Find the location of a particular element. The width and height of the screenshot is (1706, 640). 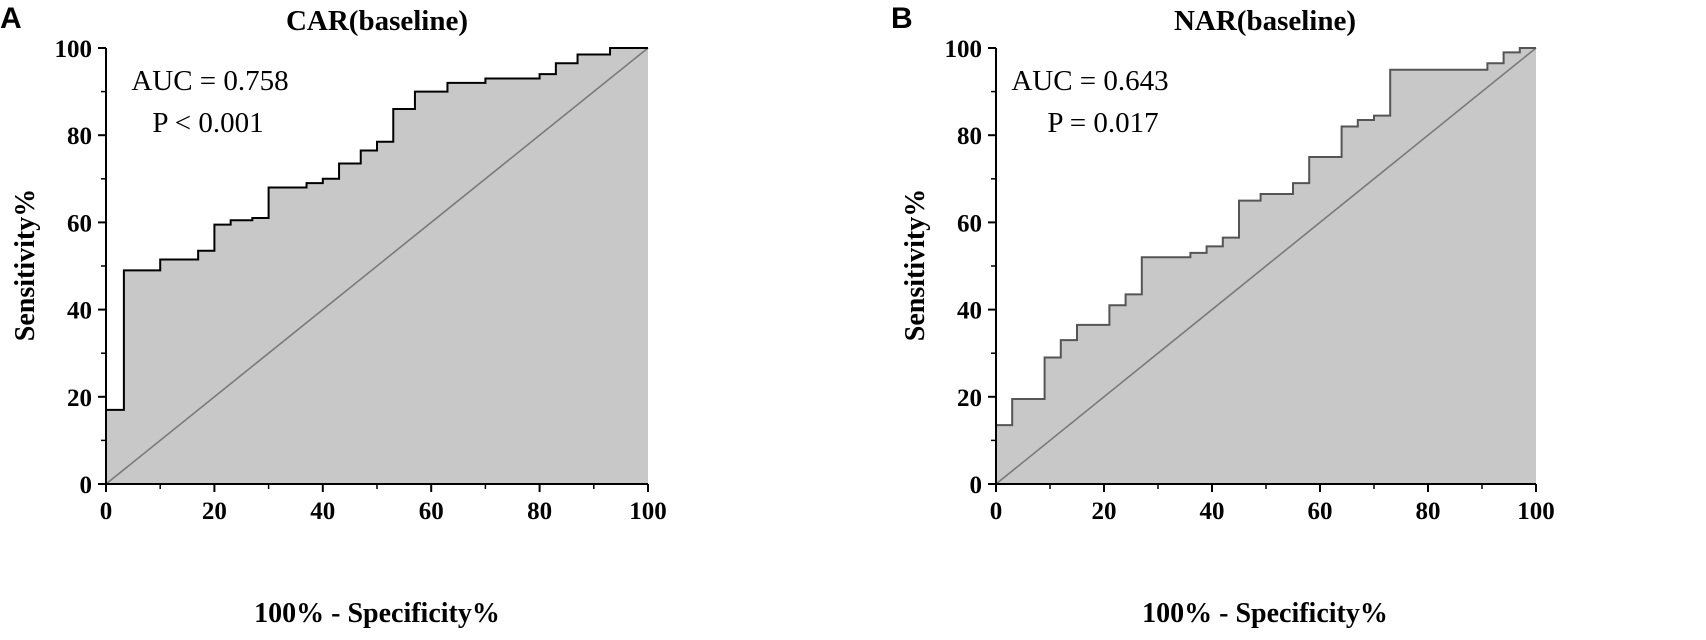

y-axis-label-a: Sensitivity% is located at coordinates (25, 265).